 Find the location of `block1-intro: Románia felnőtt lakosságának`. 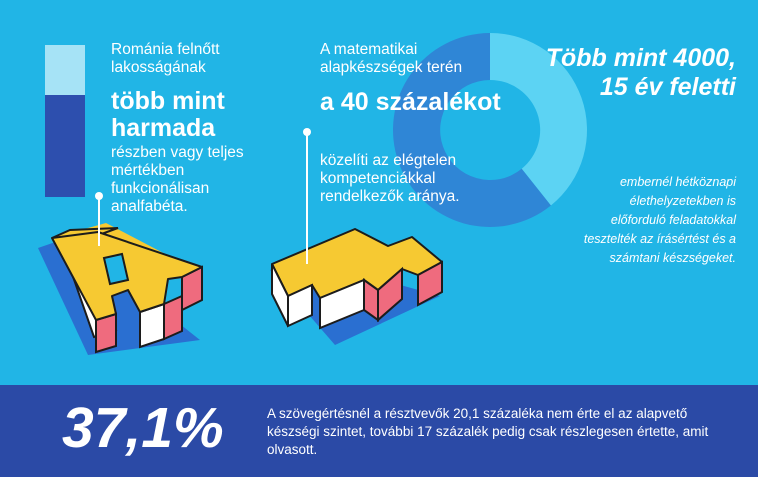

block1-intro: Románia felnőtt lakosságának is located at coordinates (165, 58).